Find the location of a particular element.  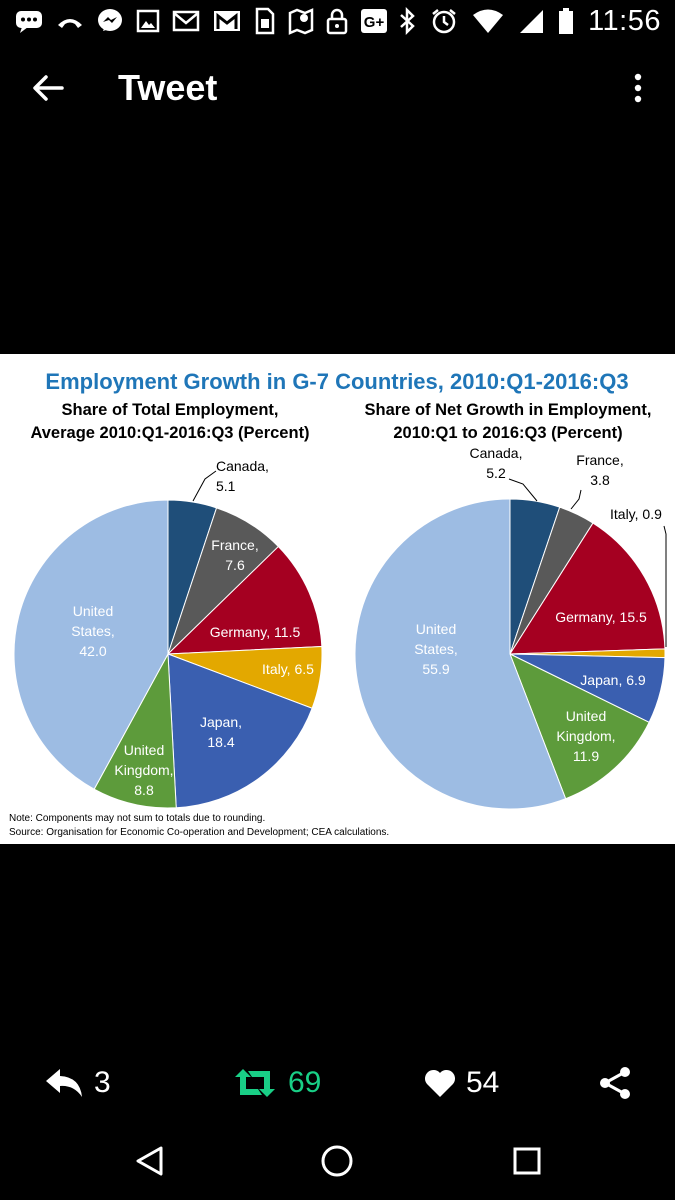

slice-label-germany: Germany, 15.5 is located at coordinates (601, 617).